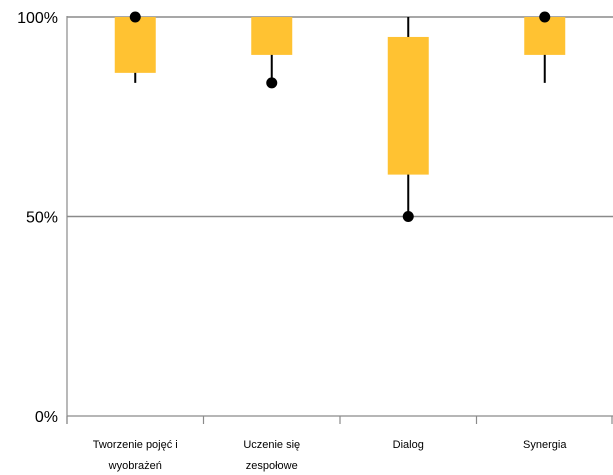  Describe the element at coordinates (272, 466) in the screenshot. I see `x-tick-label-line-1-1: zespołowe` at that location.